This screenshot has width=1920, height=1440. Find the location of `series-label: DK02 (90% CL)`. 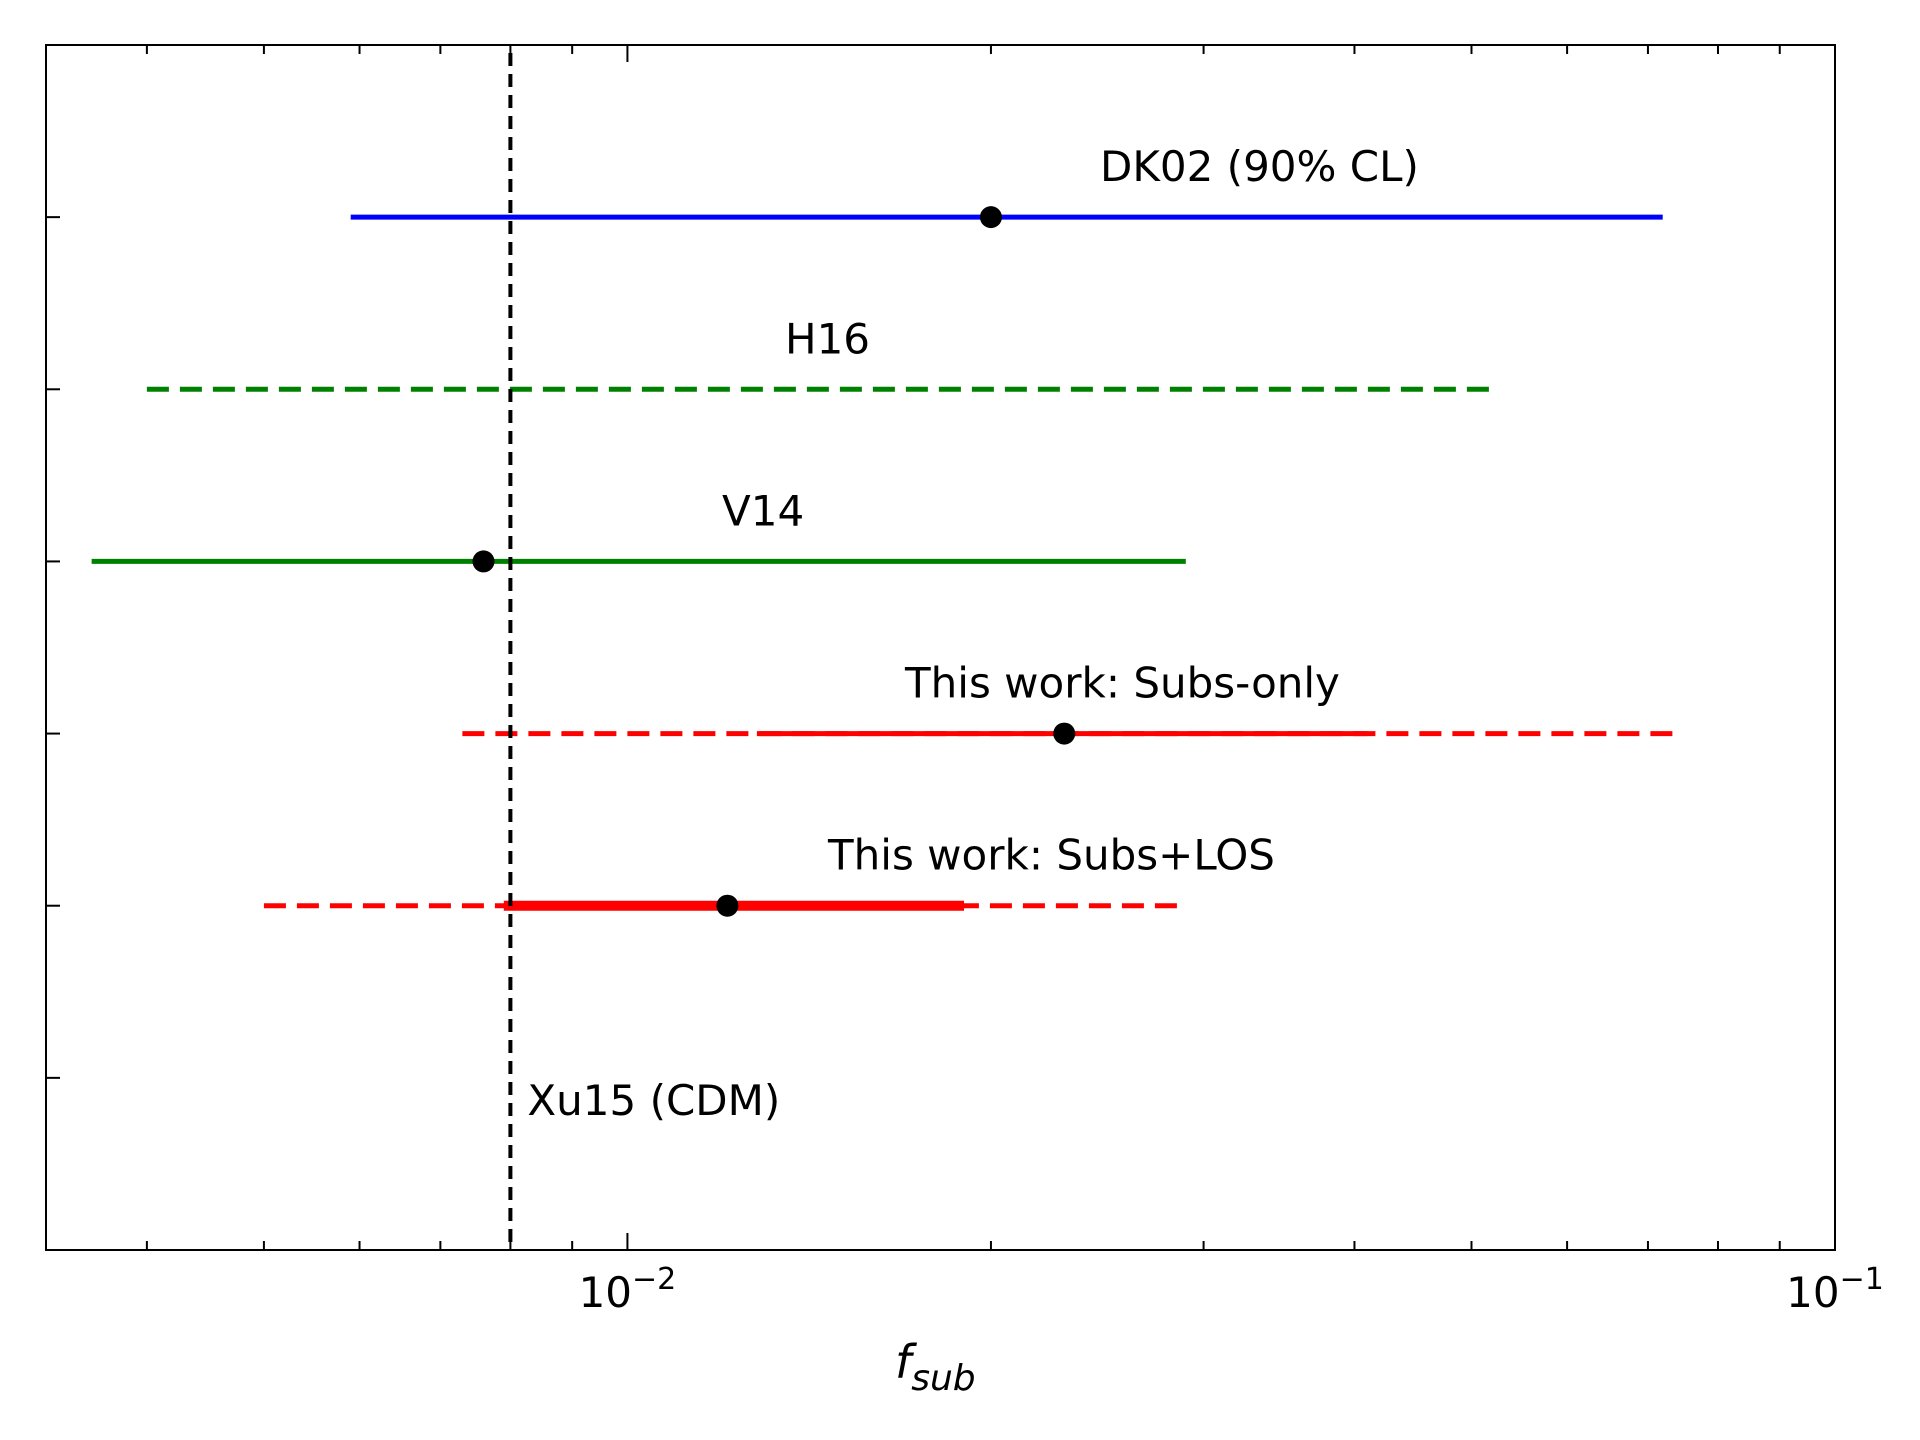

series-label: DK02 (90% CL) is located at coordinates (1259, 166).